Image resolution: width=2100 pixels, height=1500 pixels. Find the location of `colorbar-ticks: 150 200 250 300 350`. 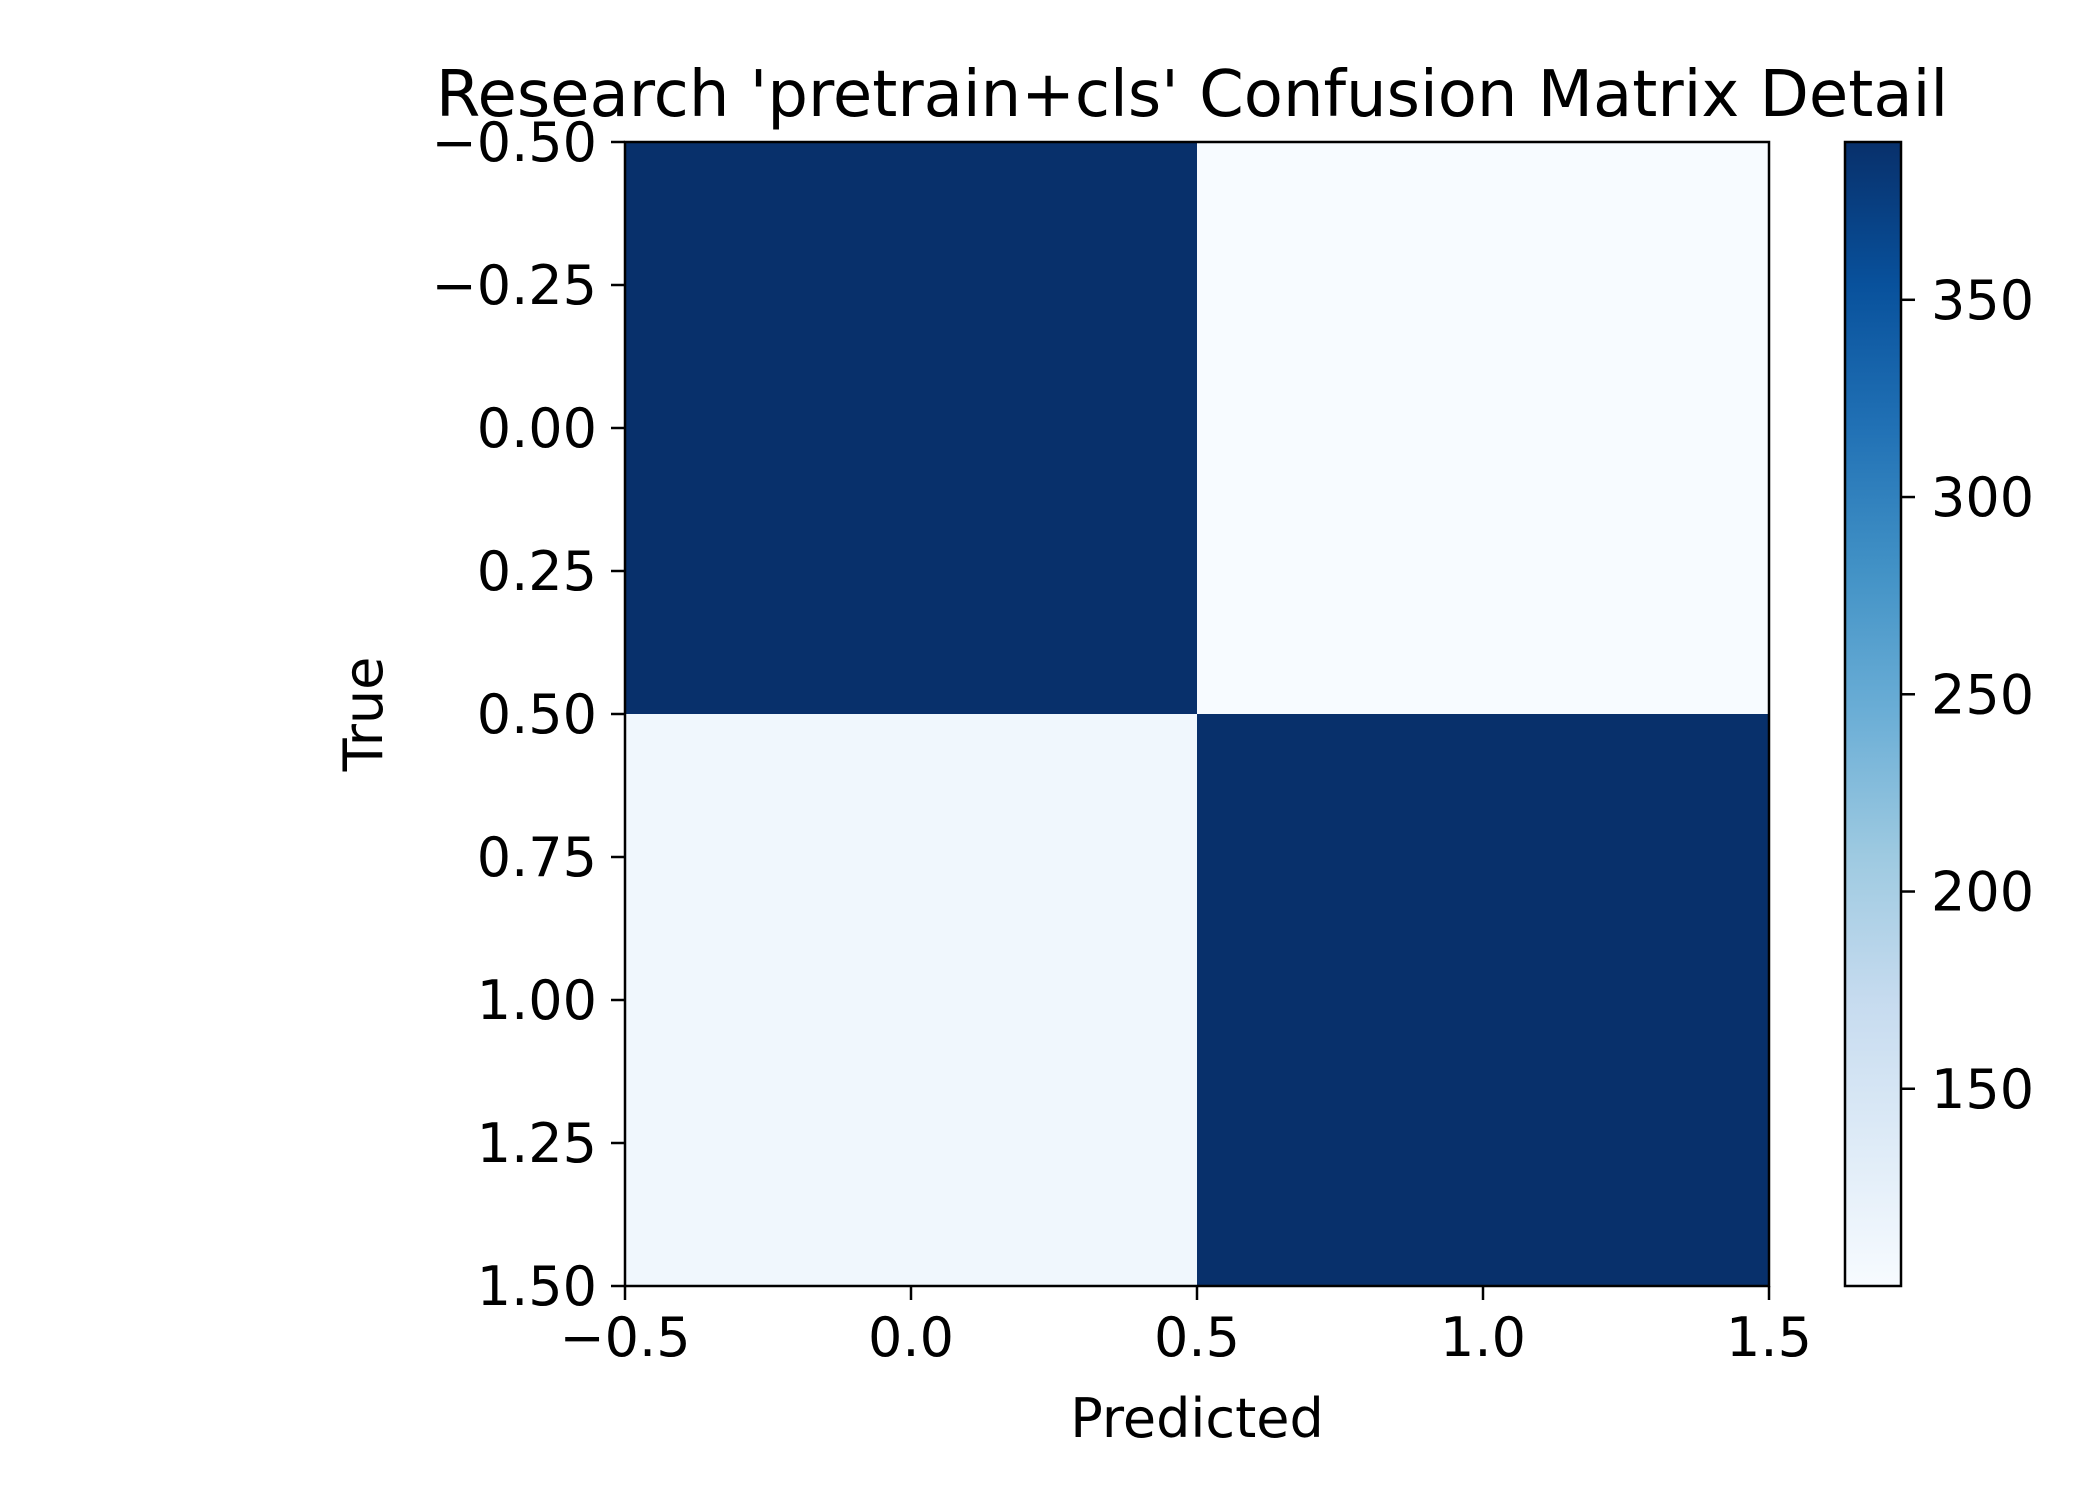

colorbar-ticks: 150 200 250 300 350 is located at coordinates (1967, 695).